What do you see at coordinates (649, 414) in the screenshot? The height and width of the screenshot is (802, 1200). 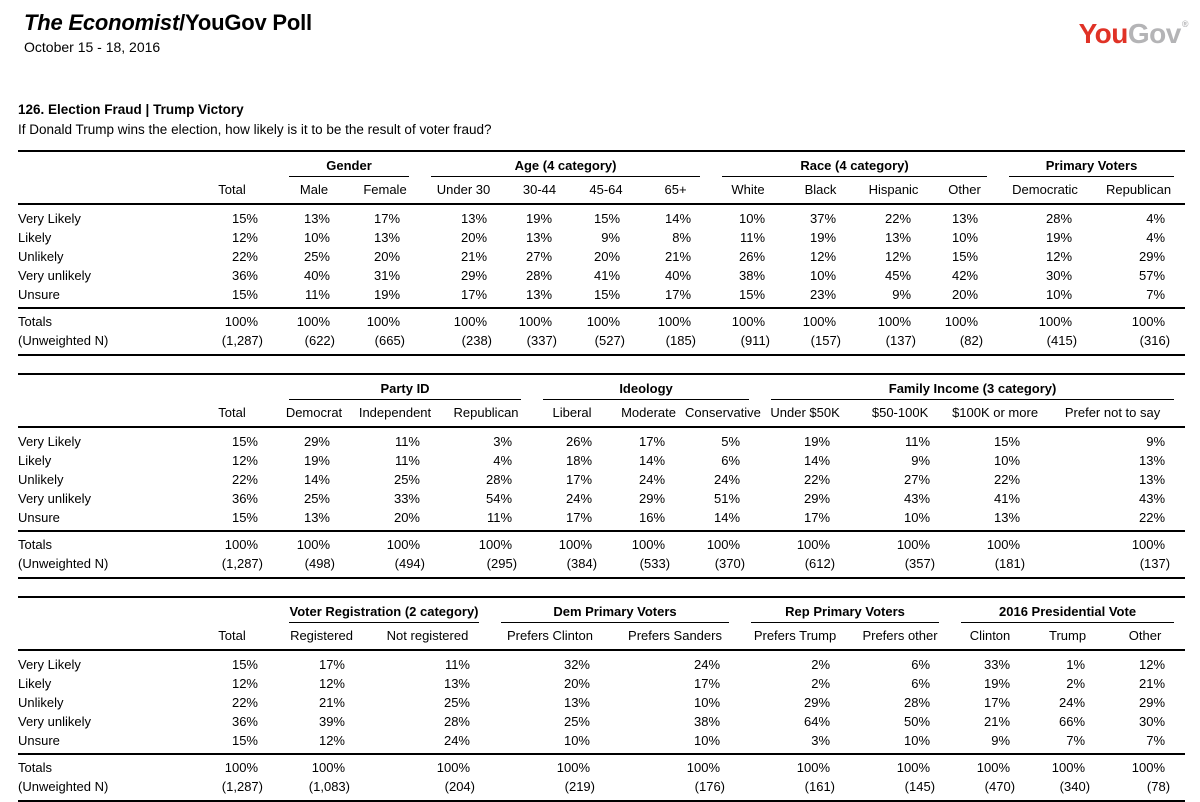 I see `column-header: Moderate` at bounding box center [649, 414].